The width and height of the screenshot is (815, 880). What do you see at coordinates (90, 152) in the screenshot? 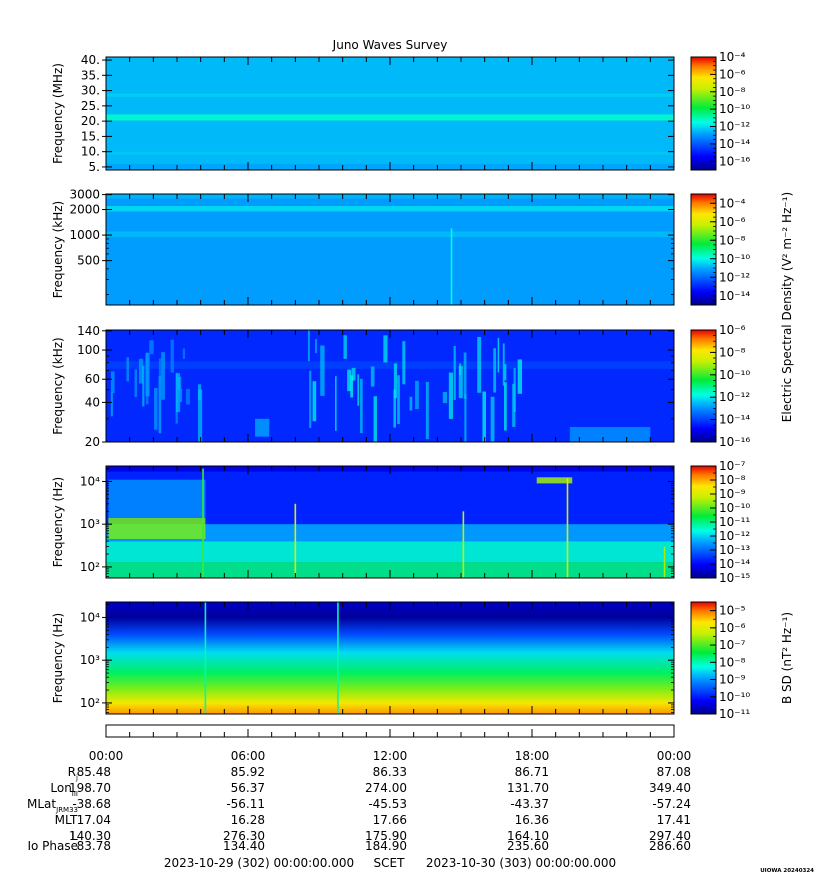
I see `y-tick-label: 10.` at bounding box center [90, 152].